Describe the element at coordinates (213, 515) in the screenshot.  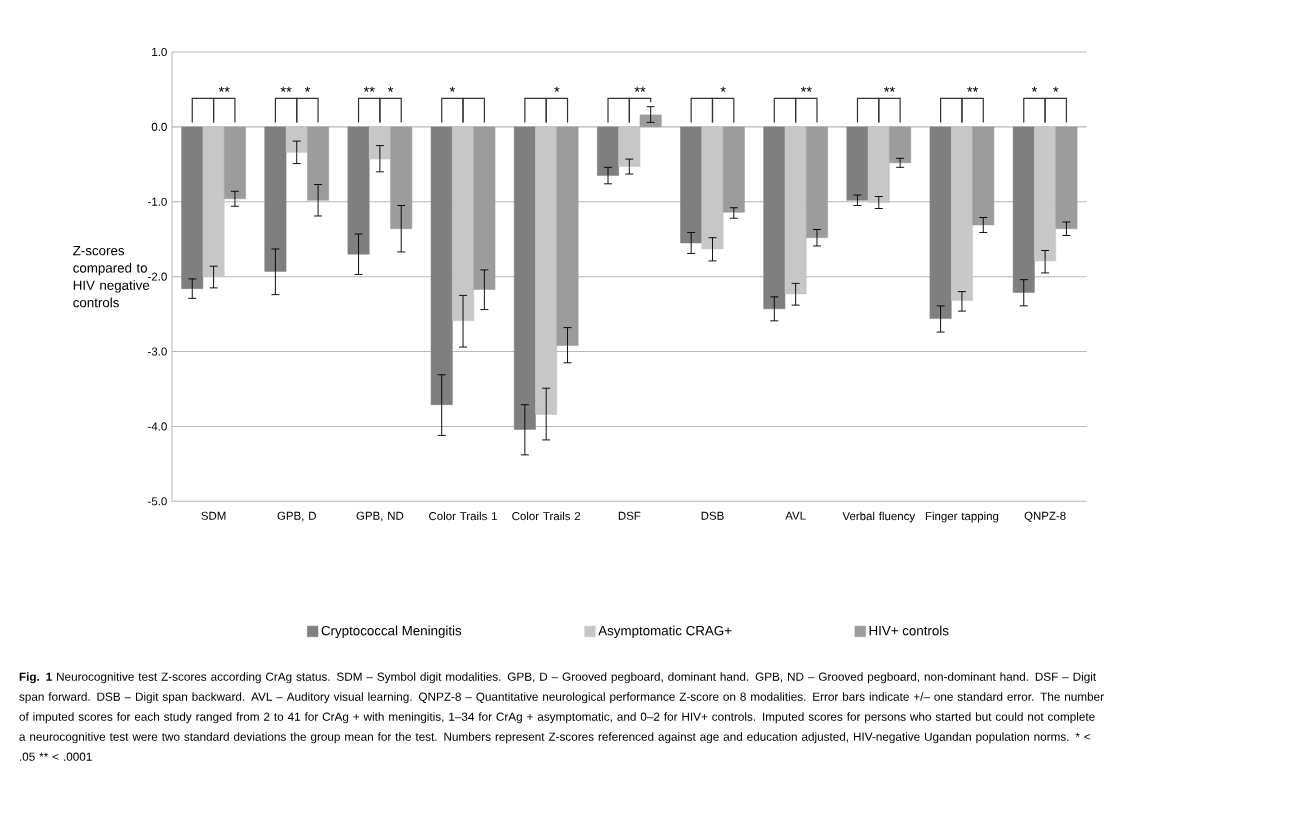
I see `x-tick-label: SDM` at that location.